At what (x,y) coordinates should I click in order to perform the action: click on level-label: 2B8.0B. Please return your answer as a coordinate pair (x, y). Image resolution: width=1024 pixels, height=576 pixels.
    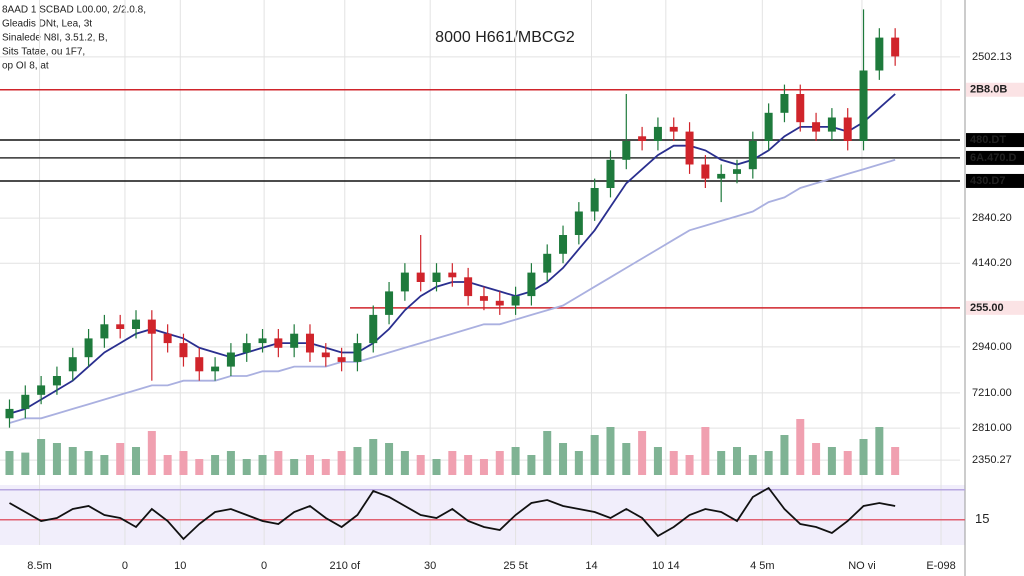
    Looking at the image, I should click on (988, 90).